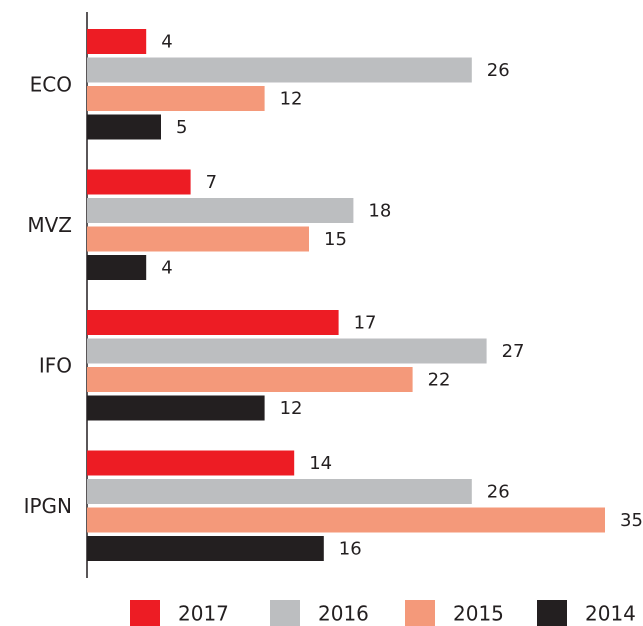 This screenshot has width=643, height=626. Describe the element at coordinates (320, 463) in the screenshot. I see `value-label: 14` at that location.